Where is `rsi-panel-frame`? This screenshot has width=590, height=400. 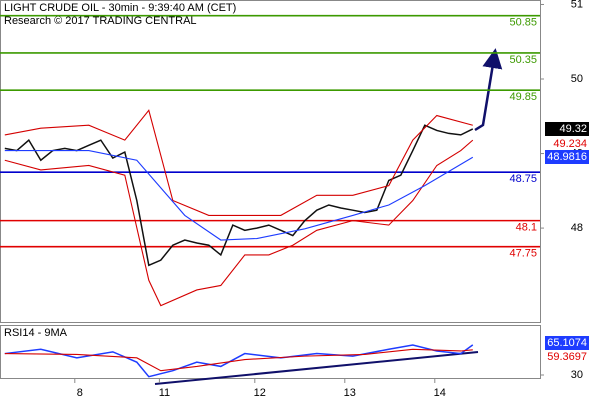
rsi-panel-frame is located at coordinates (270, 352).